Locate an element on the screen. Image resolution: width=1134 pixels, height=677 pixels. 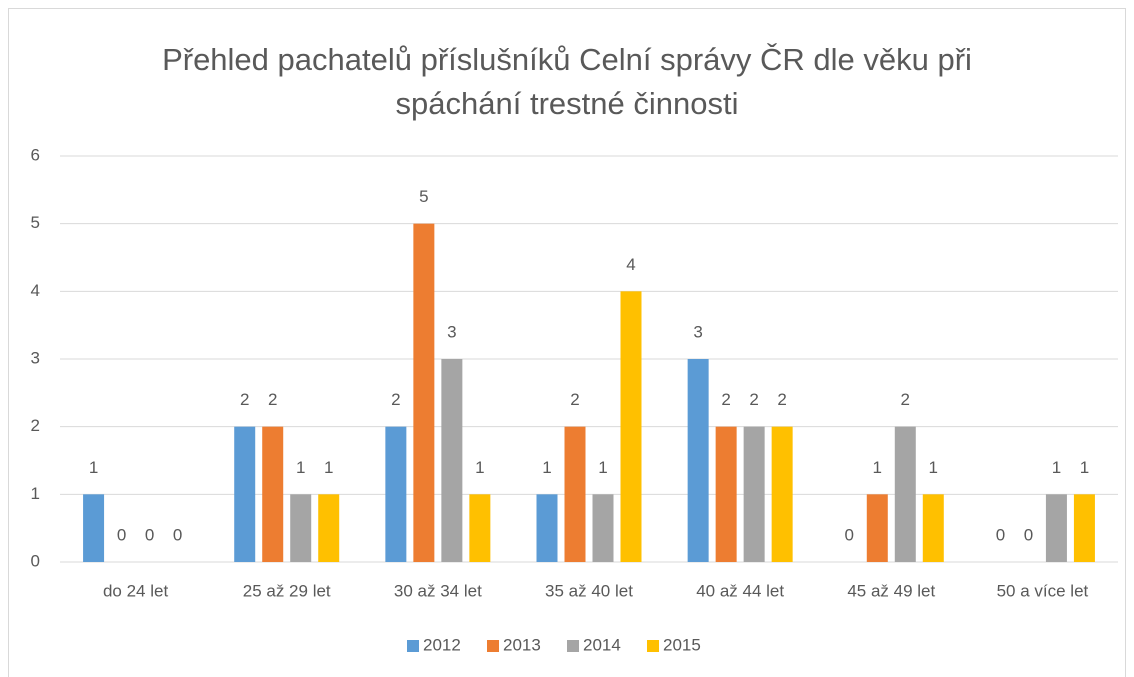
legend-label: 2015 is located at coordinates (682, 644).